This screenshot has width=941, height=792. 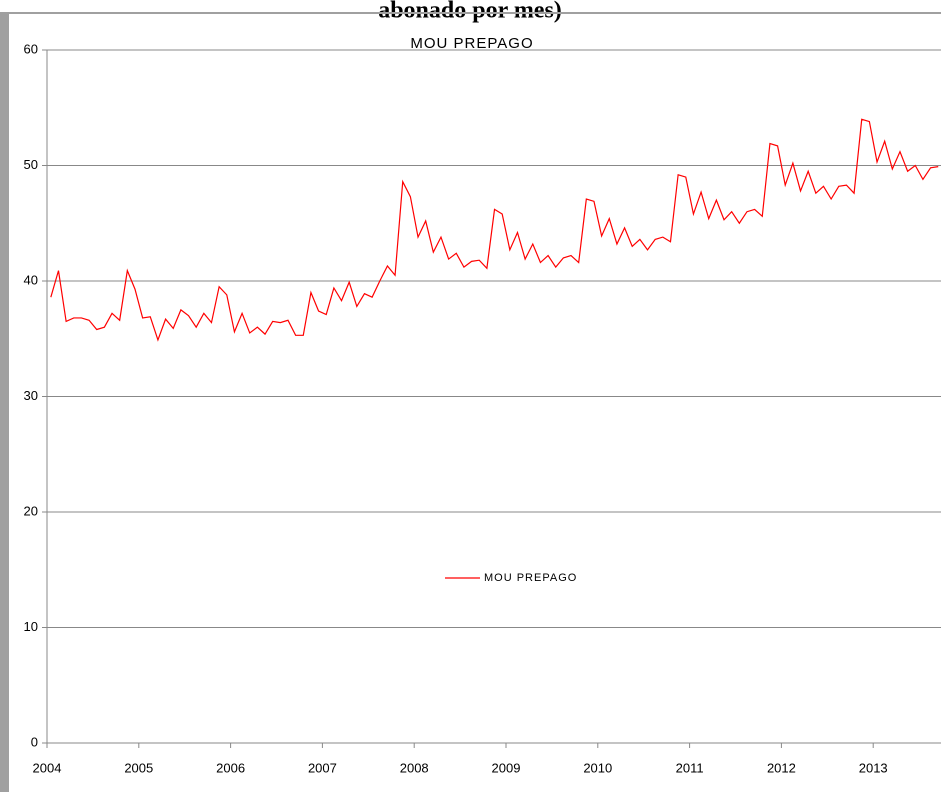 What do you see at coordinates (34, 741) in the screenshot?
I see `y-tick-label: 0` at bounding box center [34, 741].